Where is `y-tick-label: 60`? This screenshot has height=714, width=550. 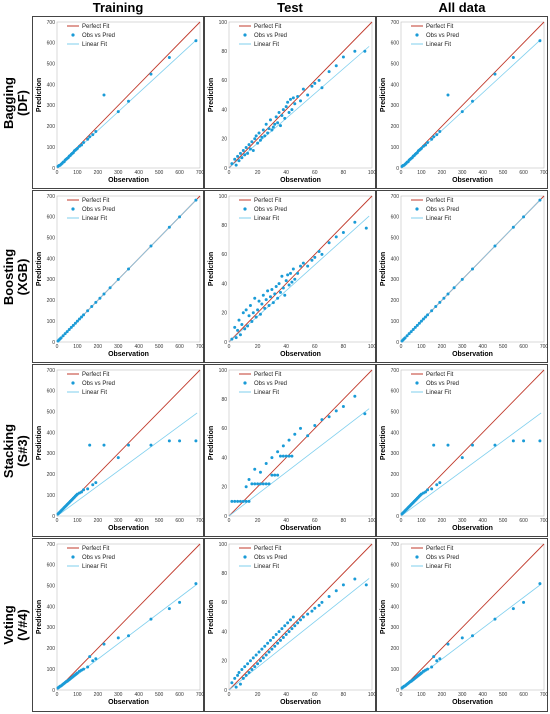 y-tick-label: 60 is located at coordinates (224, 255).